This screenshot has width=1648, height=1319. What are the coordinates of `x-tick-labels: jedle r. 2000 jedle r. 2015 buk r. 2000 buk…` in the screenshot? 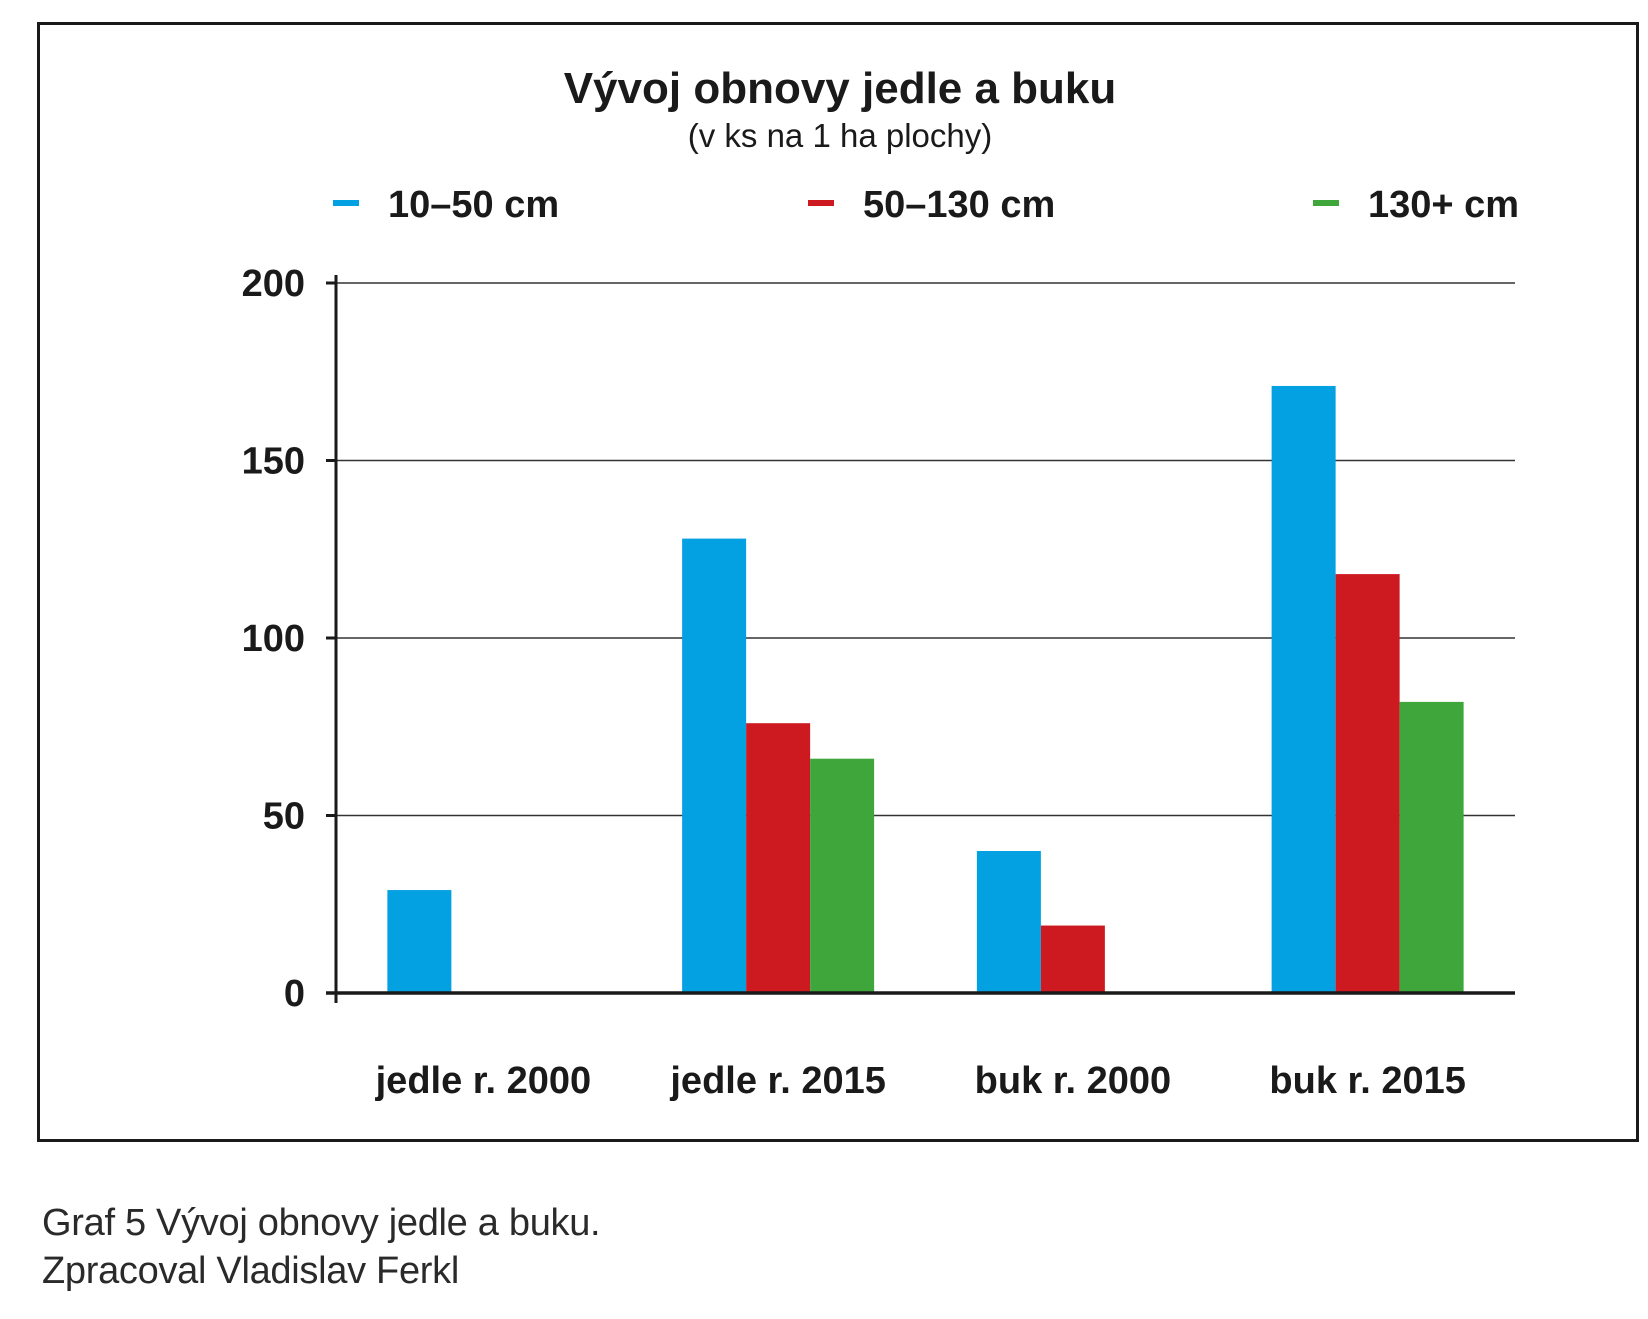 It's located at (920, 1081).